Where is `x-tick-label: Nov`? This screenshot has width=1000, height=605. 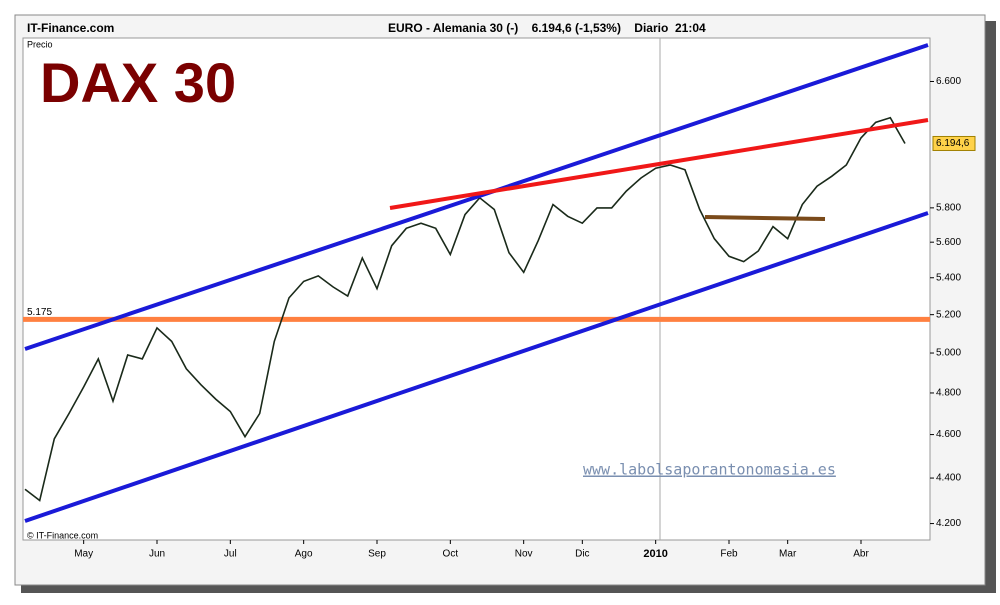 x-tick-label: Nov is located at coordinates (524, 554).